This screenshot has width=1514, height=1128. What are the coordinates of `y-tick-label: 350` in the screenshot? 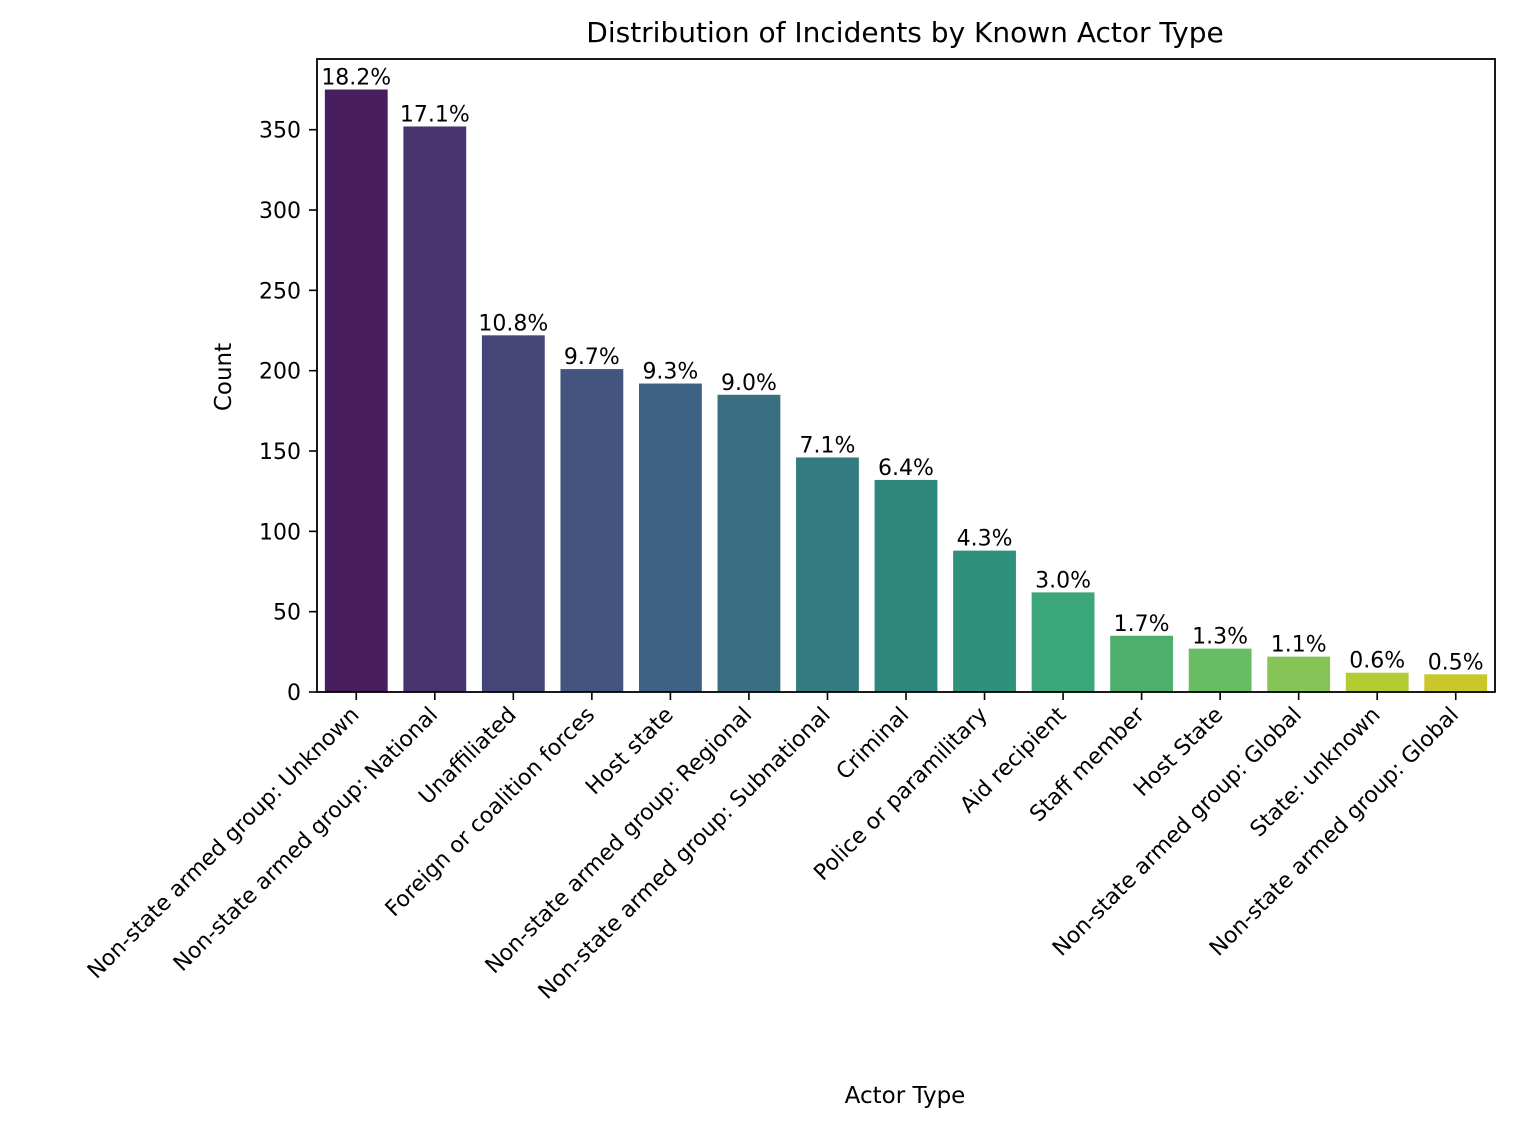 It's located at (280, 131).